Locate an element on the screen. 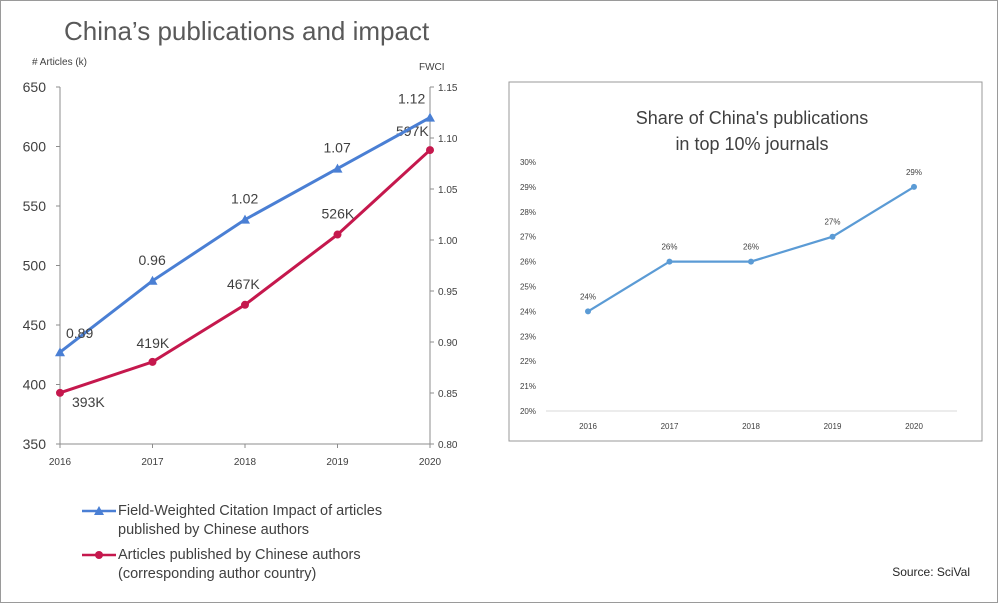  left-y-axis-title: # Articles (k) is located at coordinates (59, 62).